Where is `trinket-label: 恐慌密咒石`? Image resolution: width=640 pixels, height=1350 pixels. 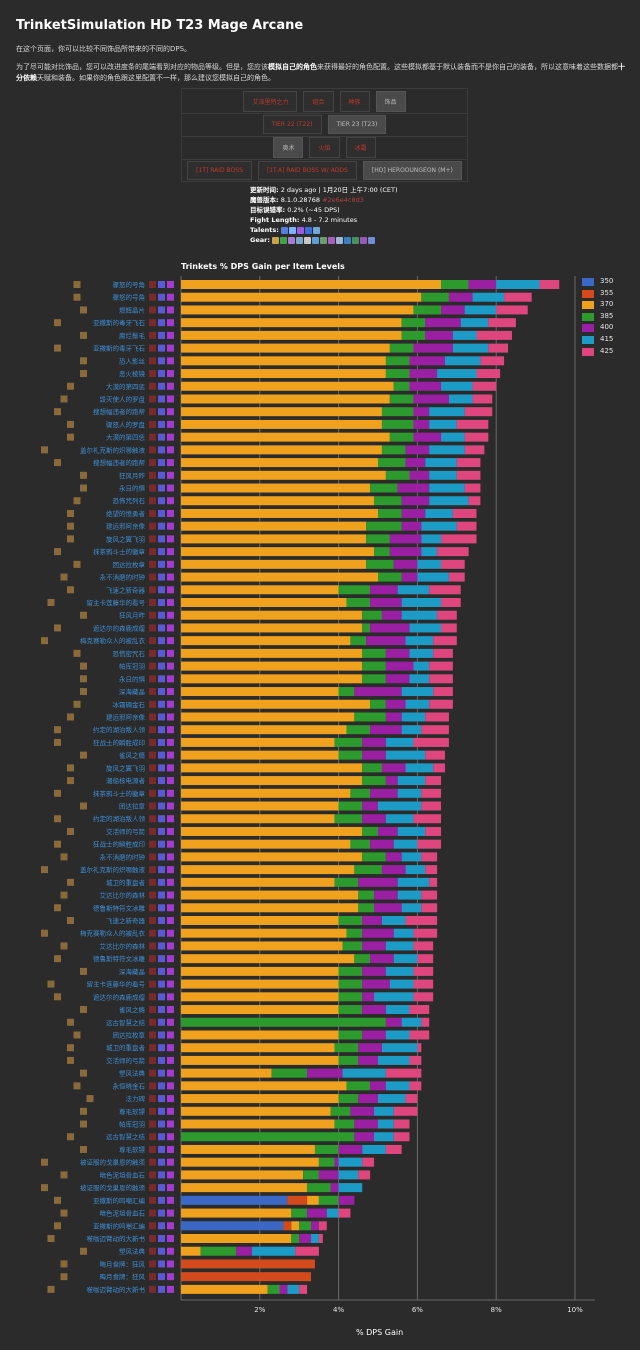
trinket-label: 恐慌密咒石 is located at coordinates (129, 653).